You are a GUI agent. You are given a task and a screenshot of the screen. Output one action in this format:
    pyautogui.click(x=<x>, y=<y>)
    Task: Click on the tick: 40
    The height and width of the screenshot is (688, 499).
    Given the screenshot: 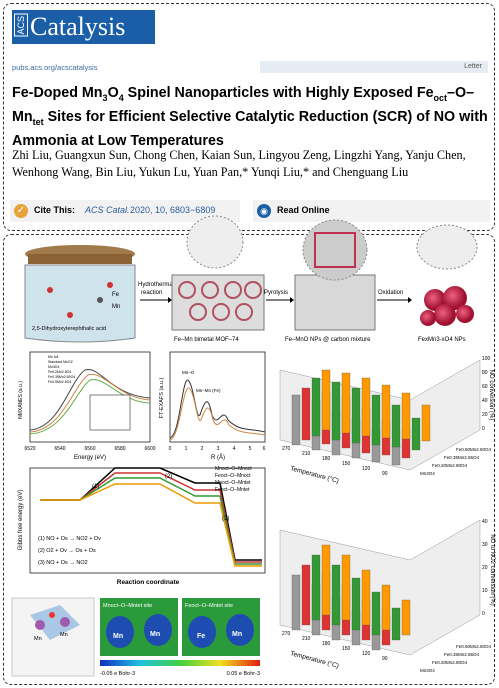 What is the action you would take?
    pyautogui.click(x=485, y=401)
    